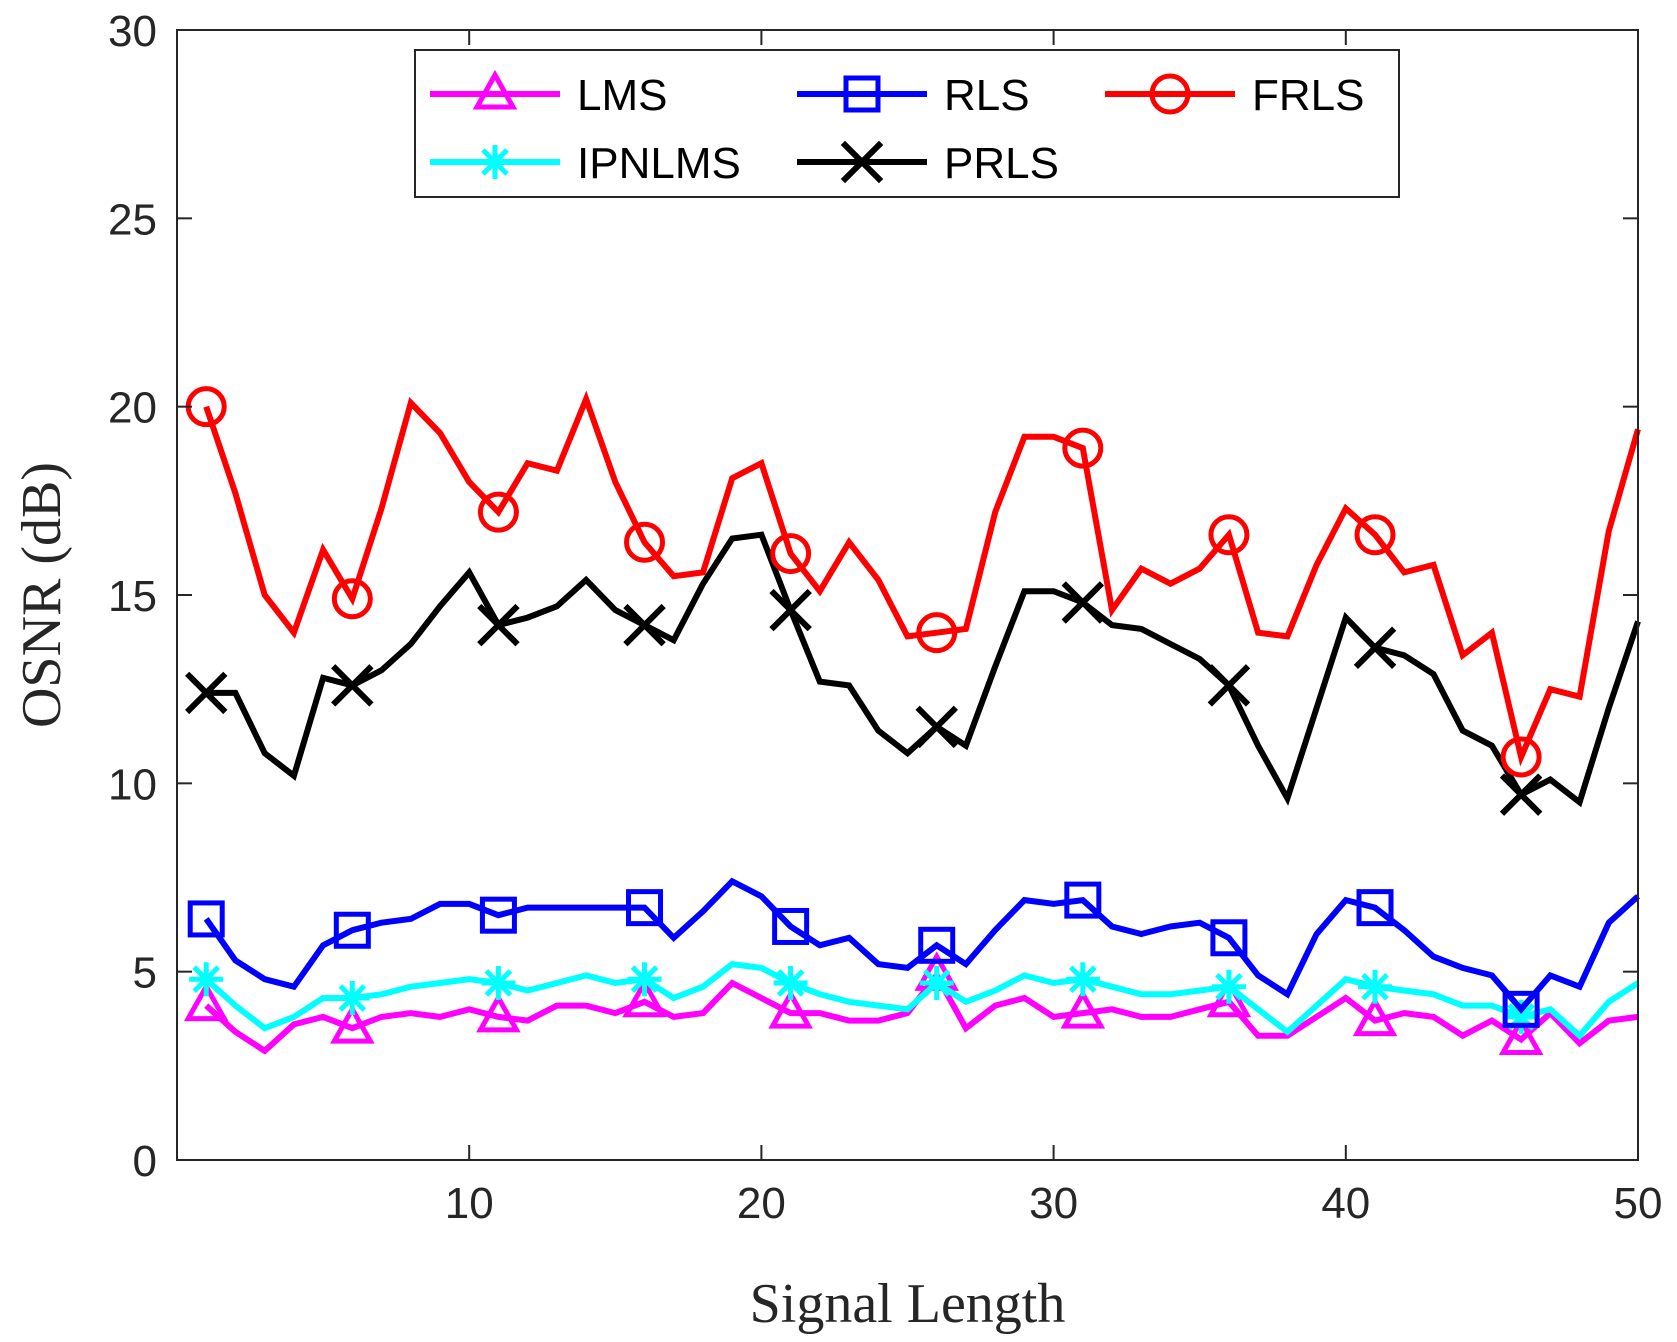 This screenshot has width=1677, height=1342. Describe the element at coordinates (132, 31) in the screenshot. I see `y-tick-label: 30` at that location.